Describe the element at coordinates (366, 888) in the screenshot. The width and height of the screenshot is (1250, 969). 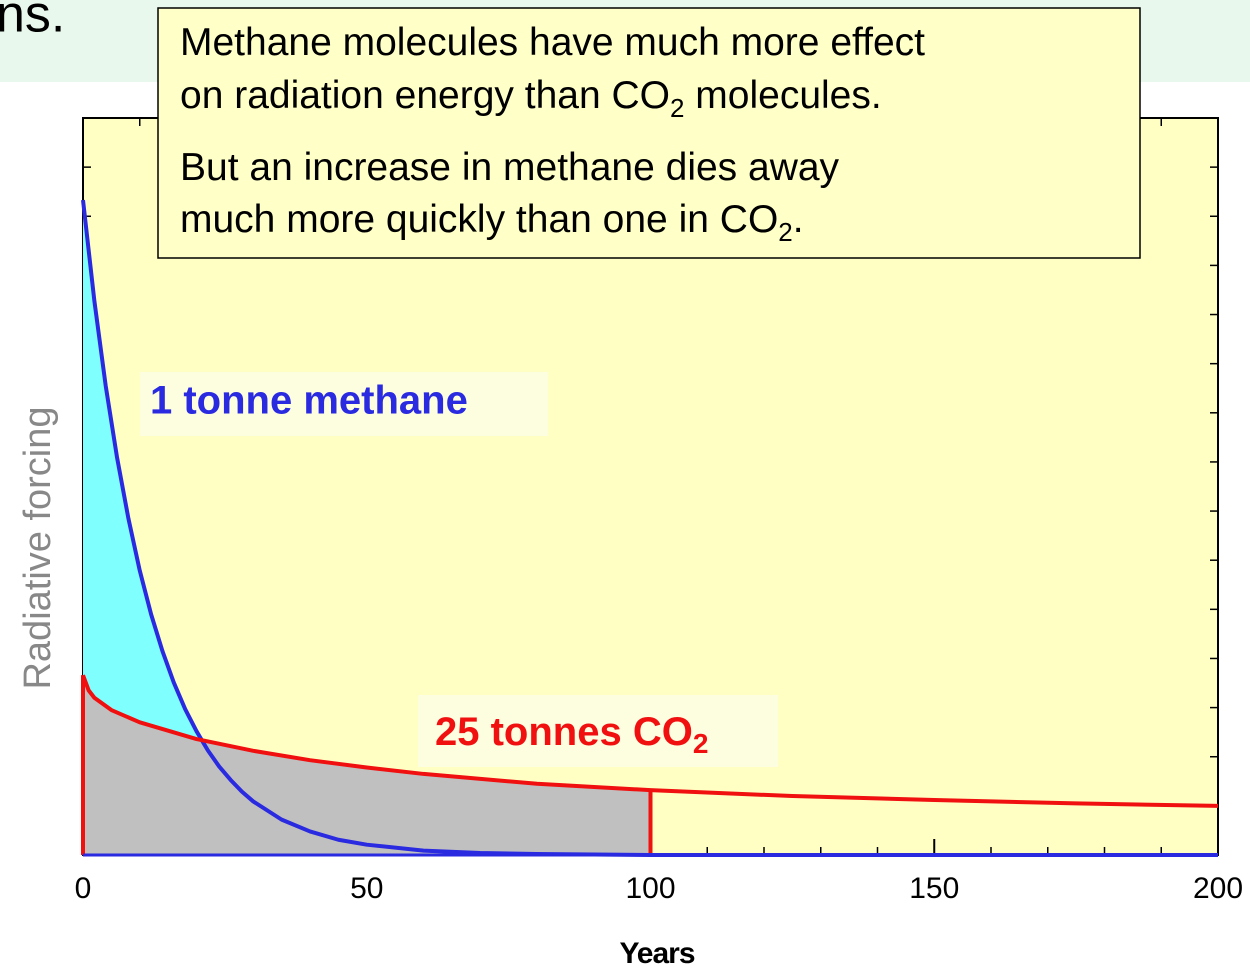
I see `x-tick-label: 50` at that location.